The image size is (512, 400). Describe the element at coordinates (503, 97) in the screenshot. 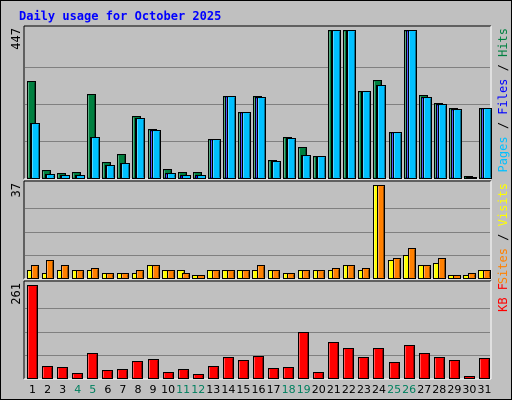

I see `legend-entry: Files` at that location.